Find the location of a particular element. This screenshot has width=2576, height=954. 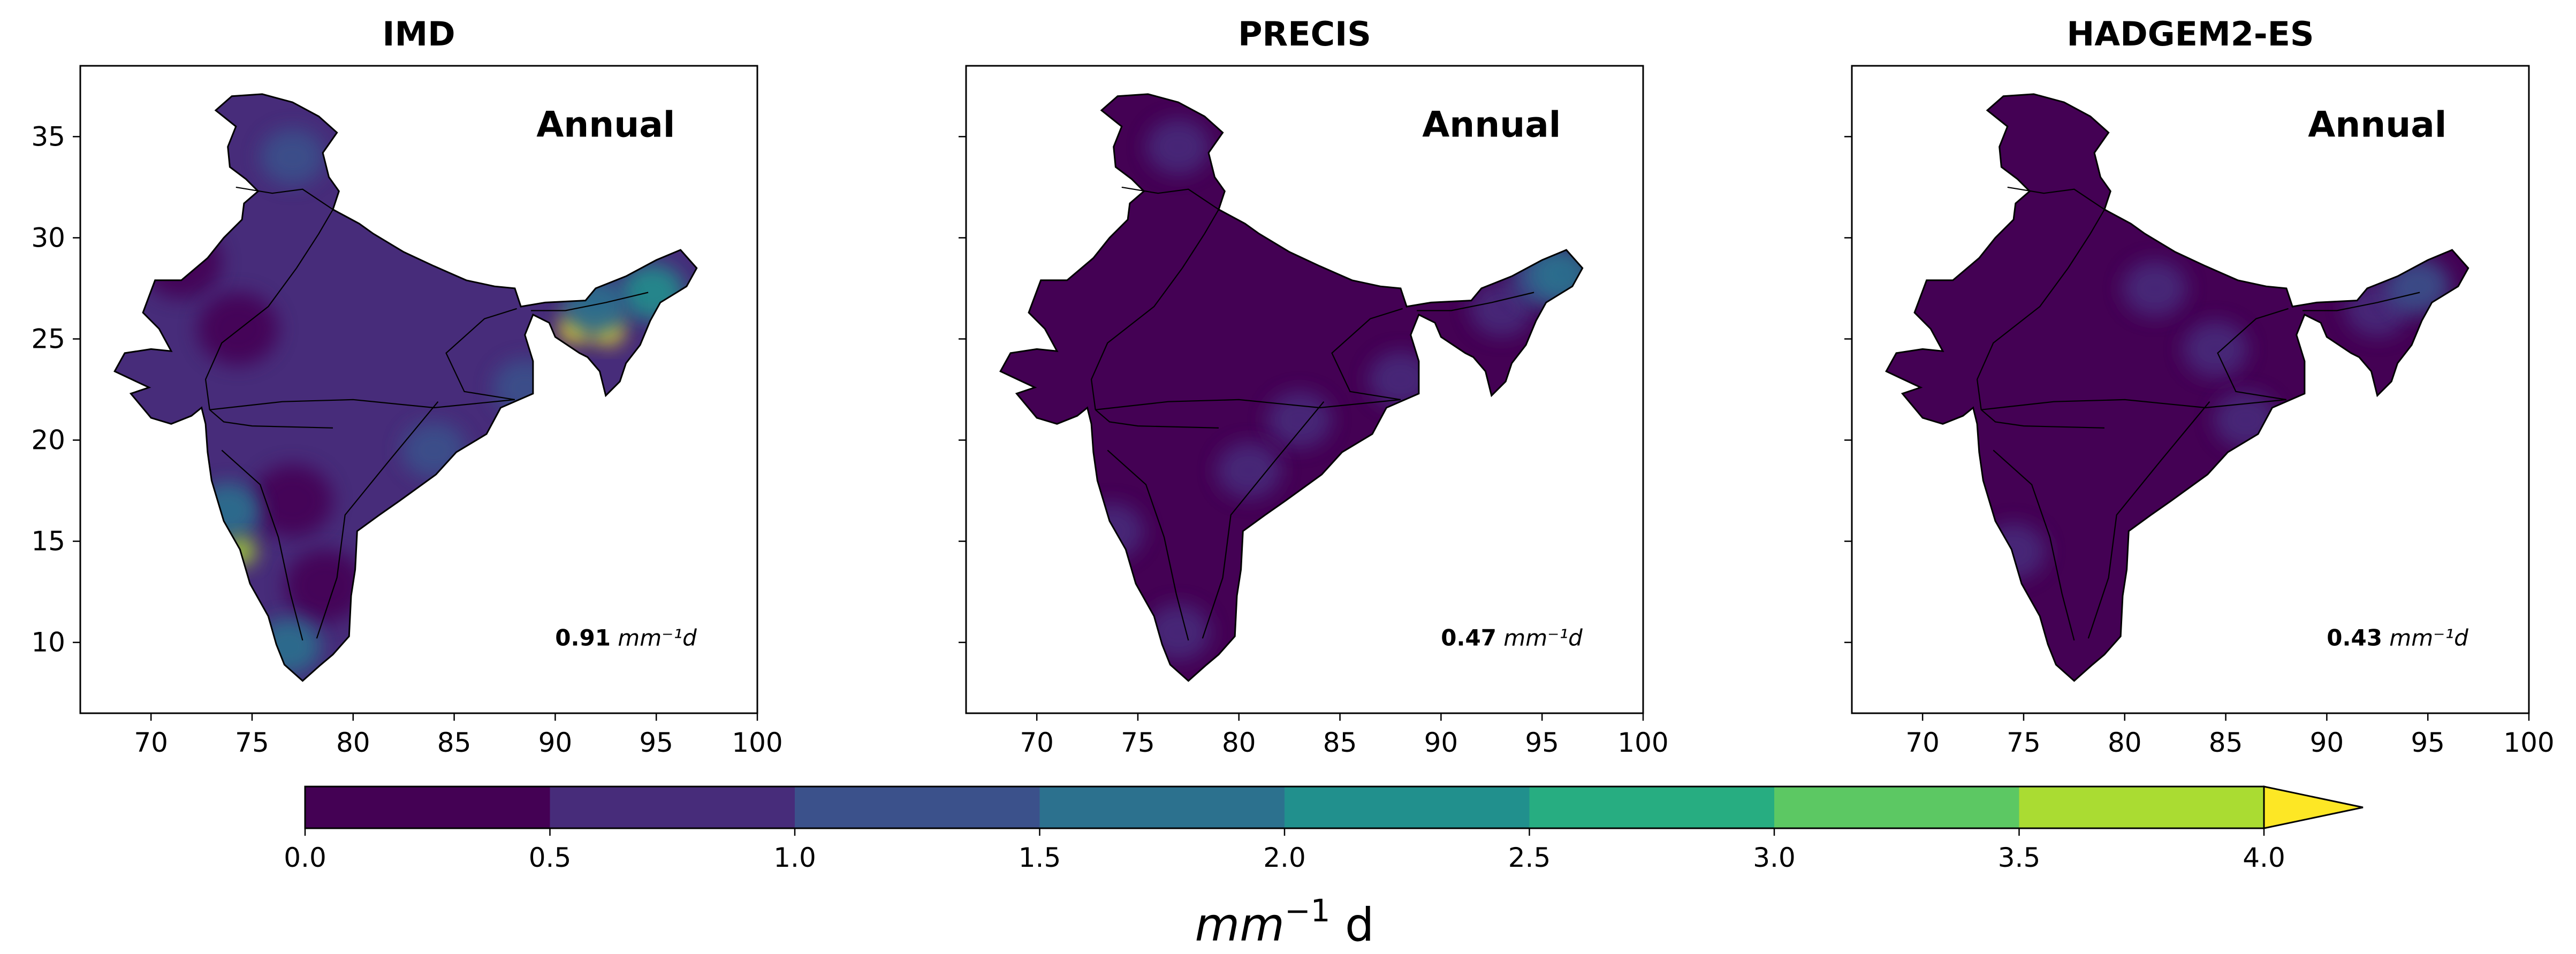

panel-title: IMD is located at coordinates (418, 34).